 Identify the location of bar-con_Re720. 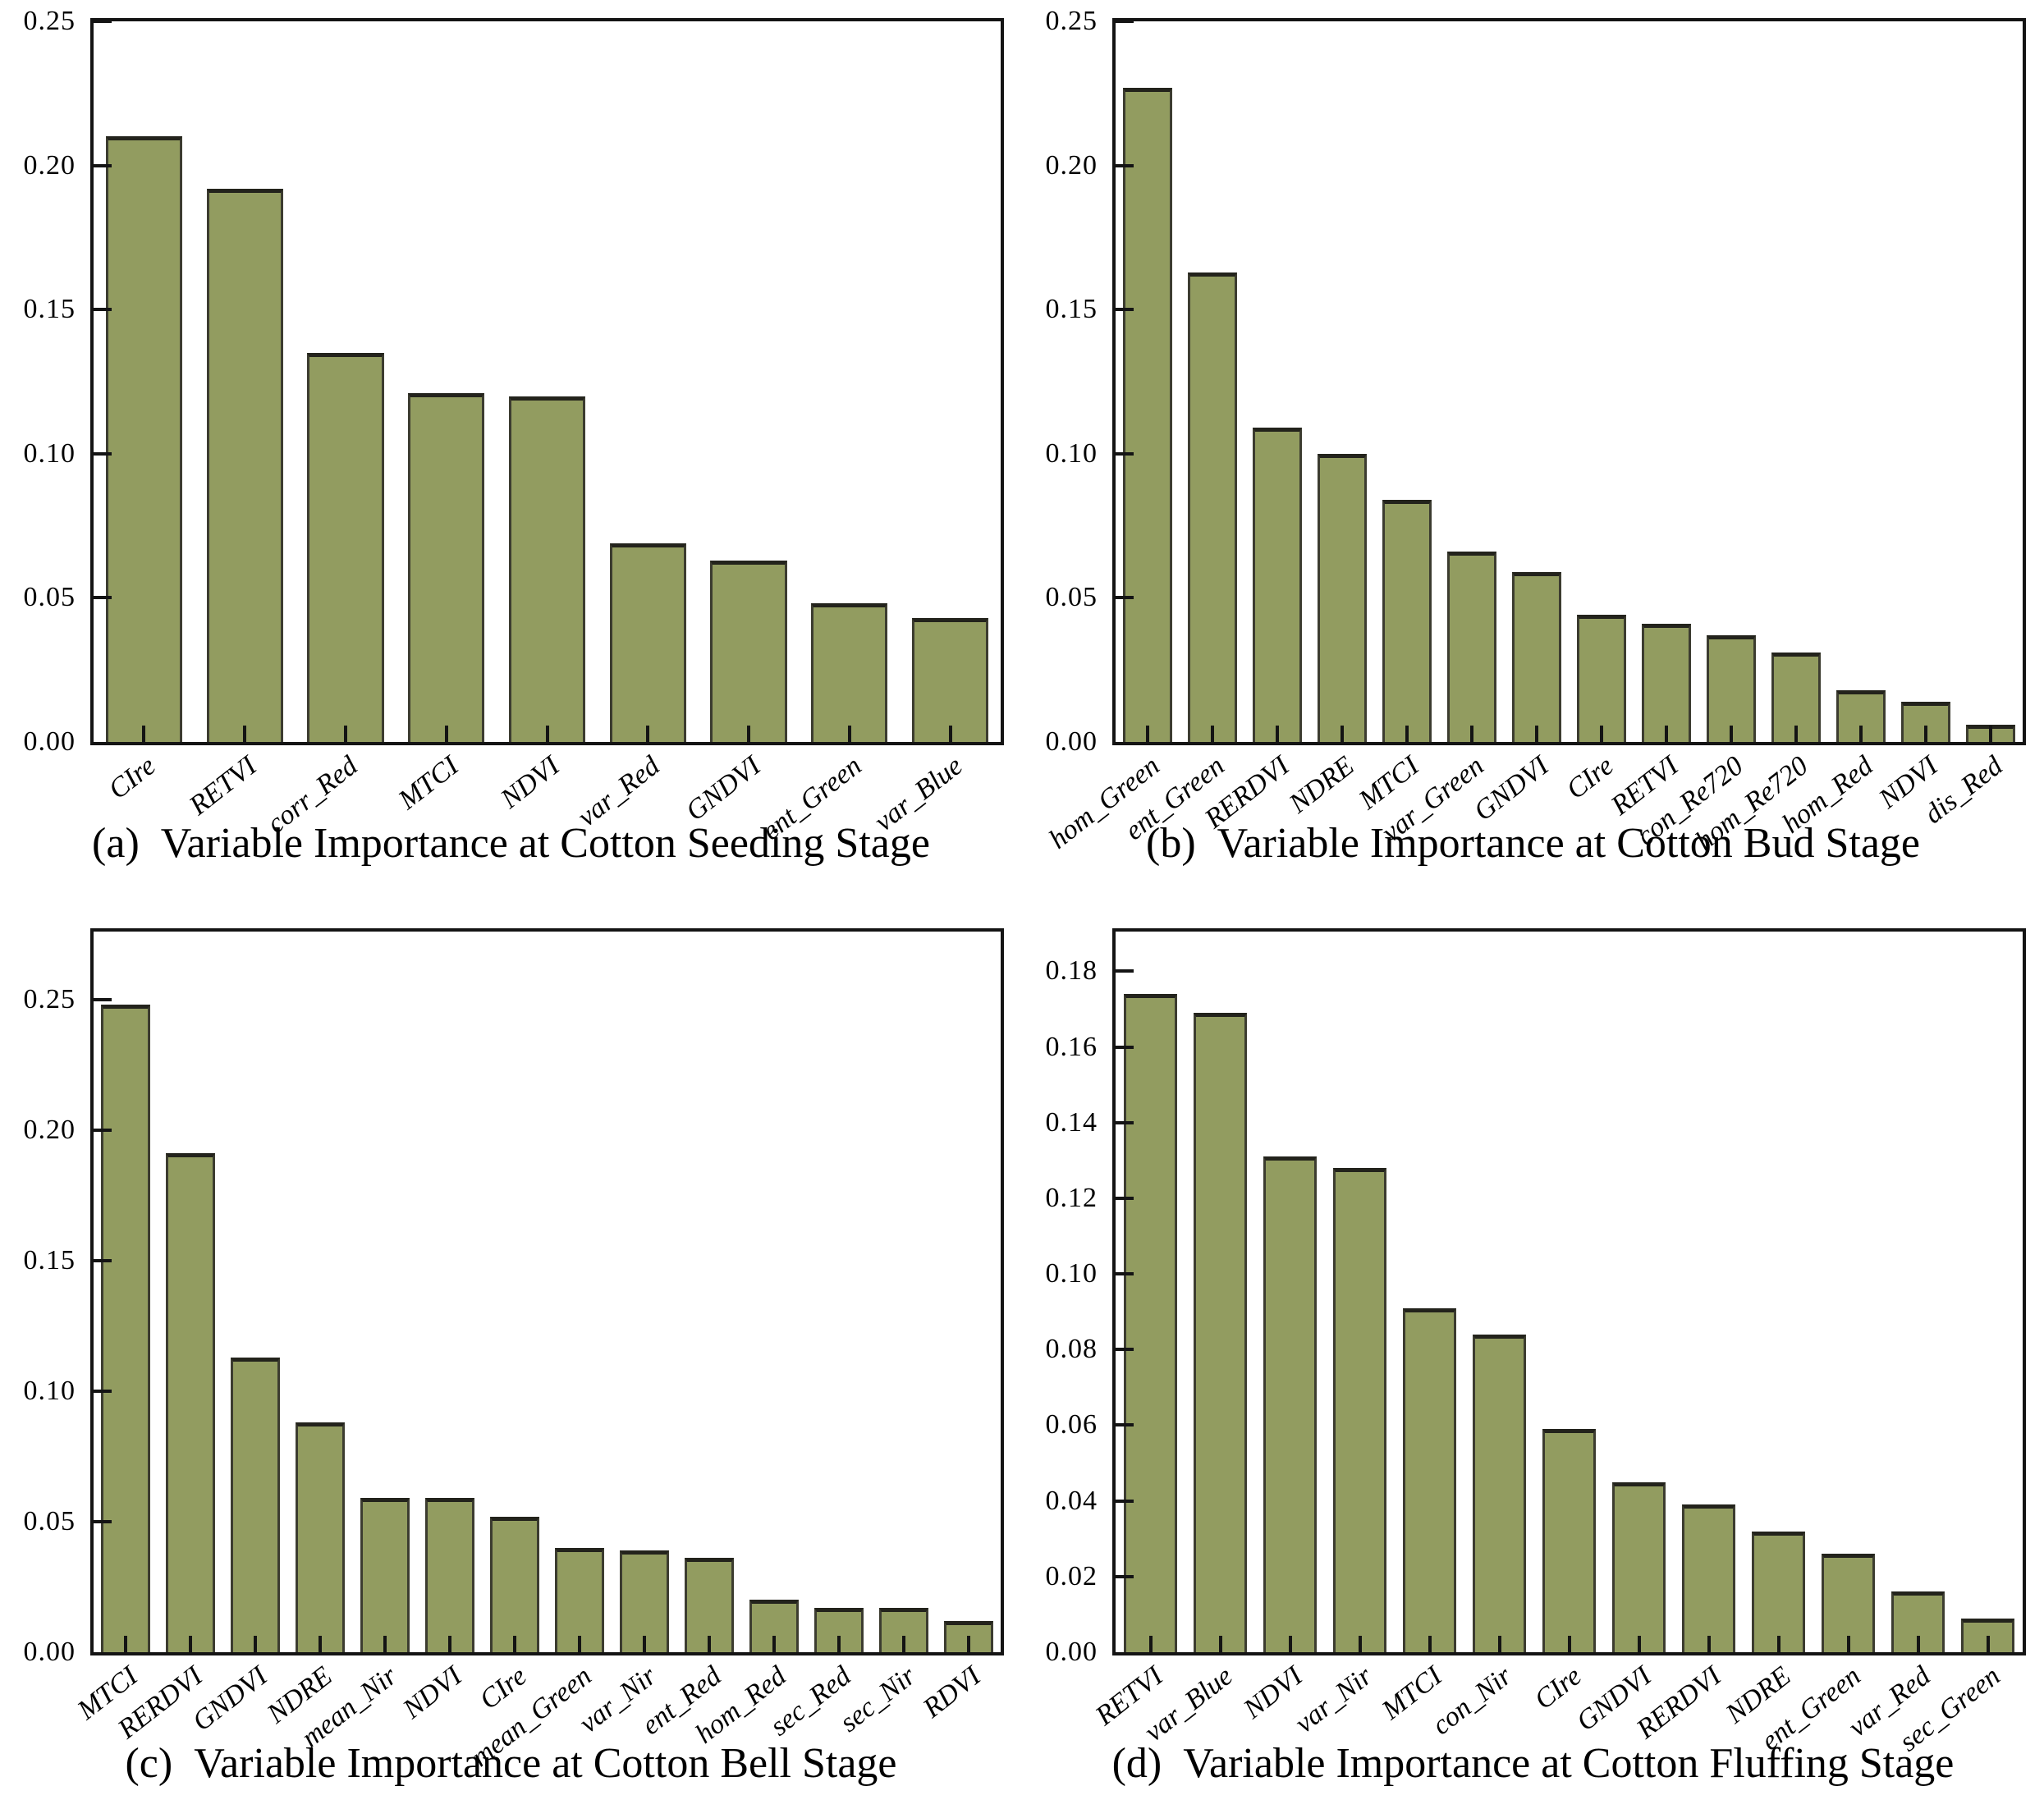
(1731, 689).